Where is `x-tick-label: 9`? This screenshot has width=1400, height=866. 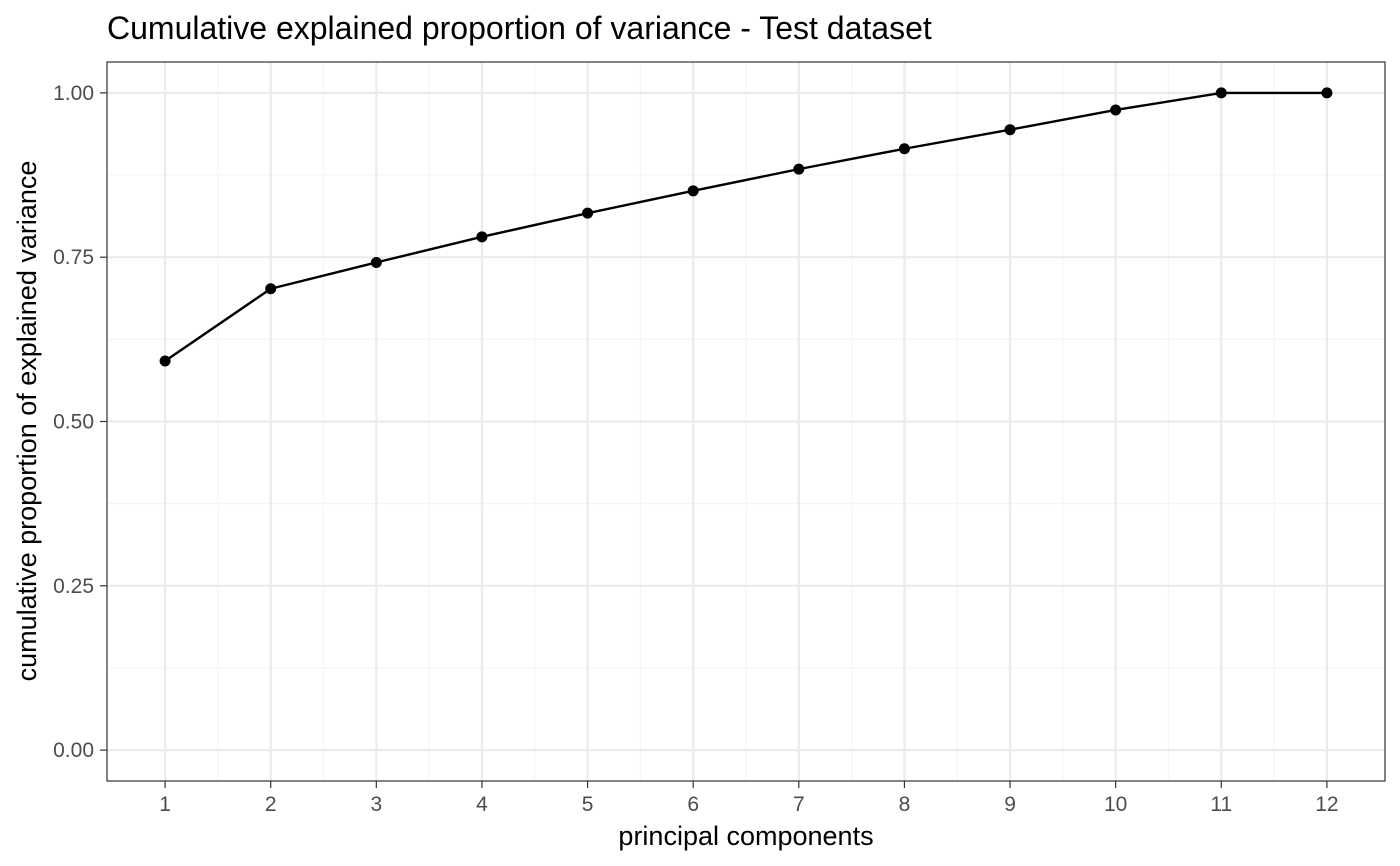
x-tick-label: 9 is located at coordinates (1010, 804).